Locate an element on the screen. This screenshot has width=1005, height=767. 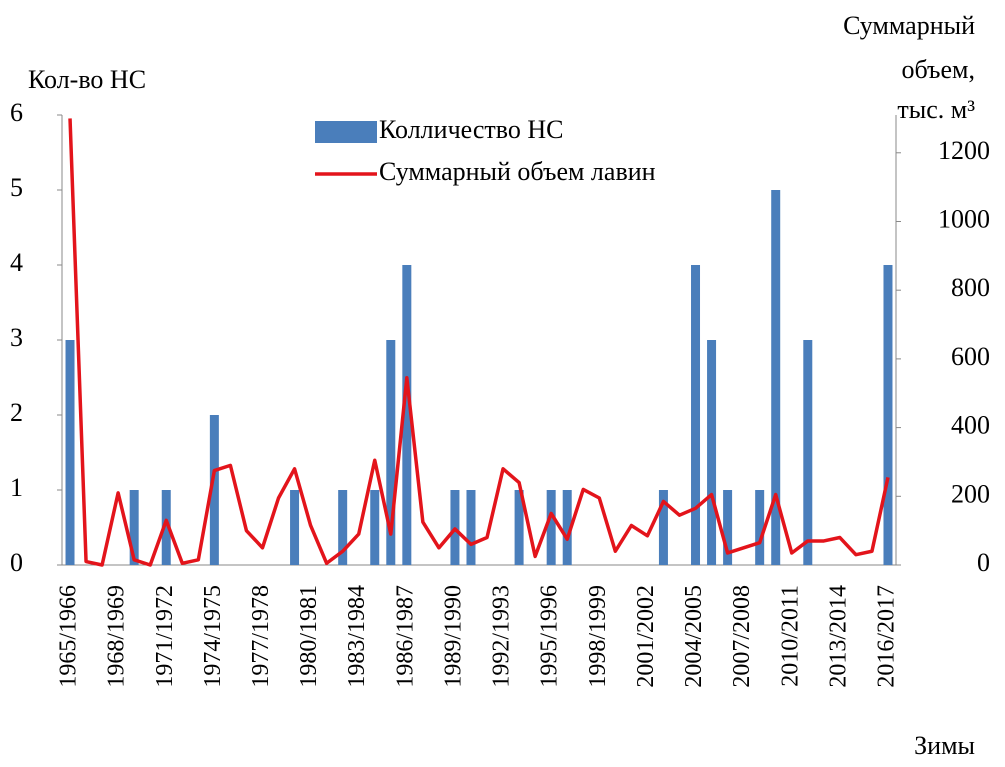
y-tick-label: 0 is located at coordinates (16, 562).